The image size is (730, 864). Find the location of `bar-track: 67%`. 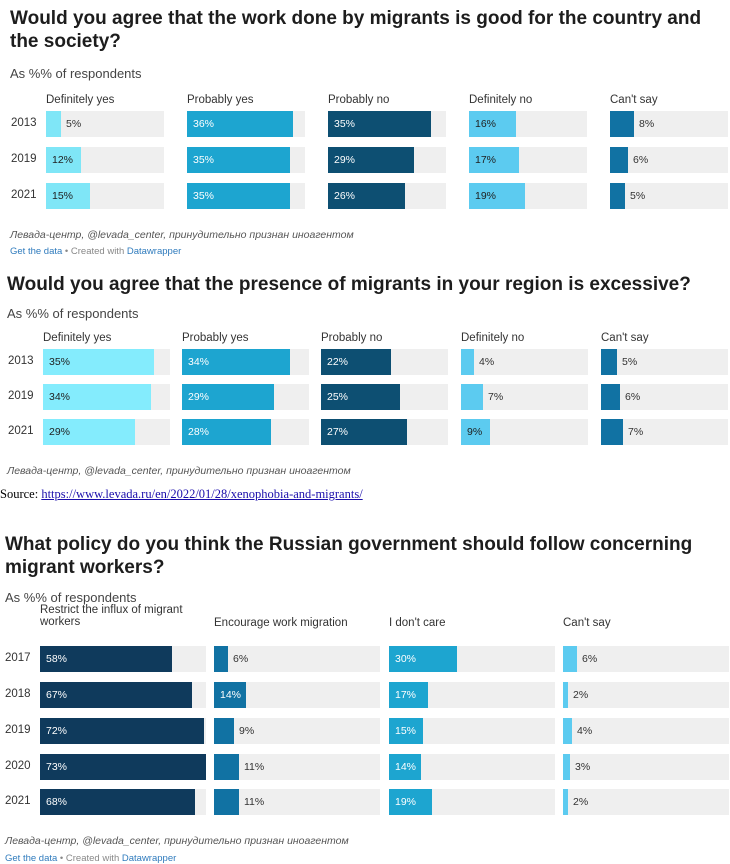

bar-track: 67% is located at coordinates (123, 695).